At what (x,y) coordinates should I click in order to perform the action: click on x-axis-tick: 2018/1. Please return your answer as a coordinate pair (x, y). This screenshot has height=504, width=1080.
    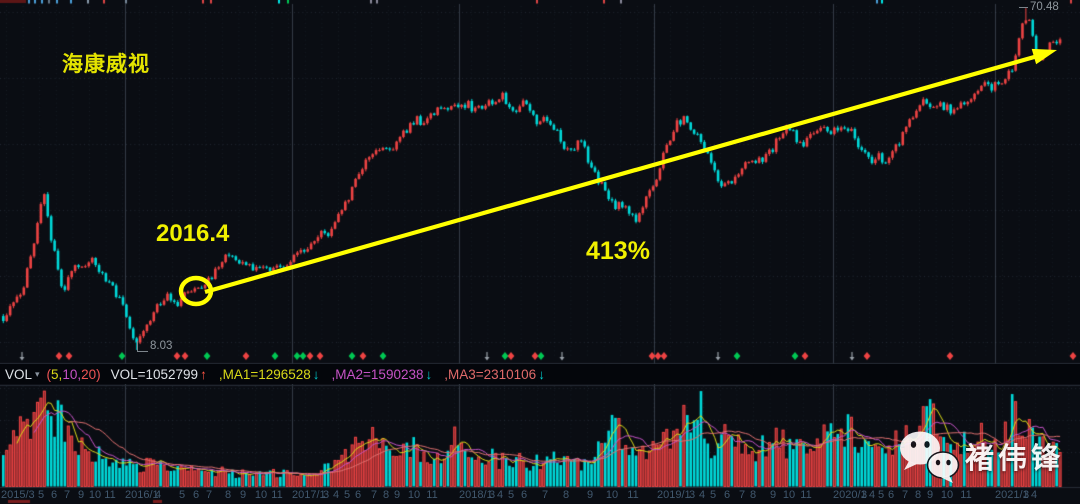
    Looking at the image, I should click on (476, 495).